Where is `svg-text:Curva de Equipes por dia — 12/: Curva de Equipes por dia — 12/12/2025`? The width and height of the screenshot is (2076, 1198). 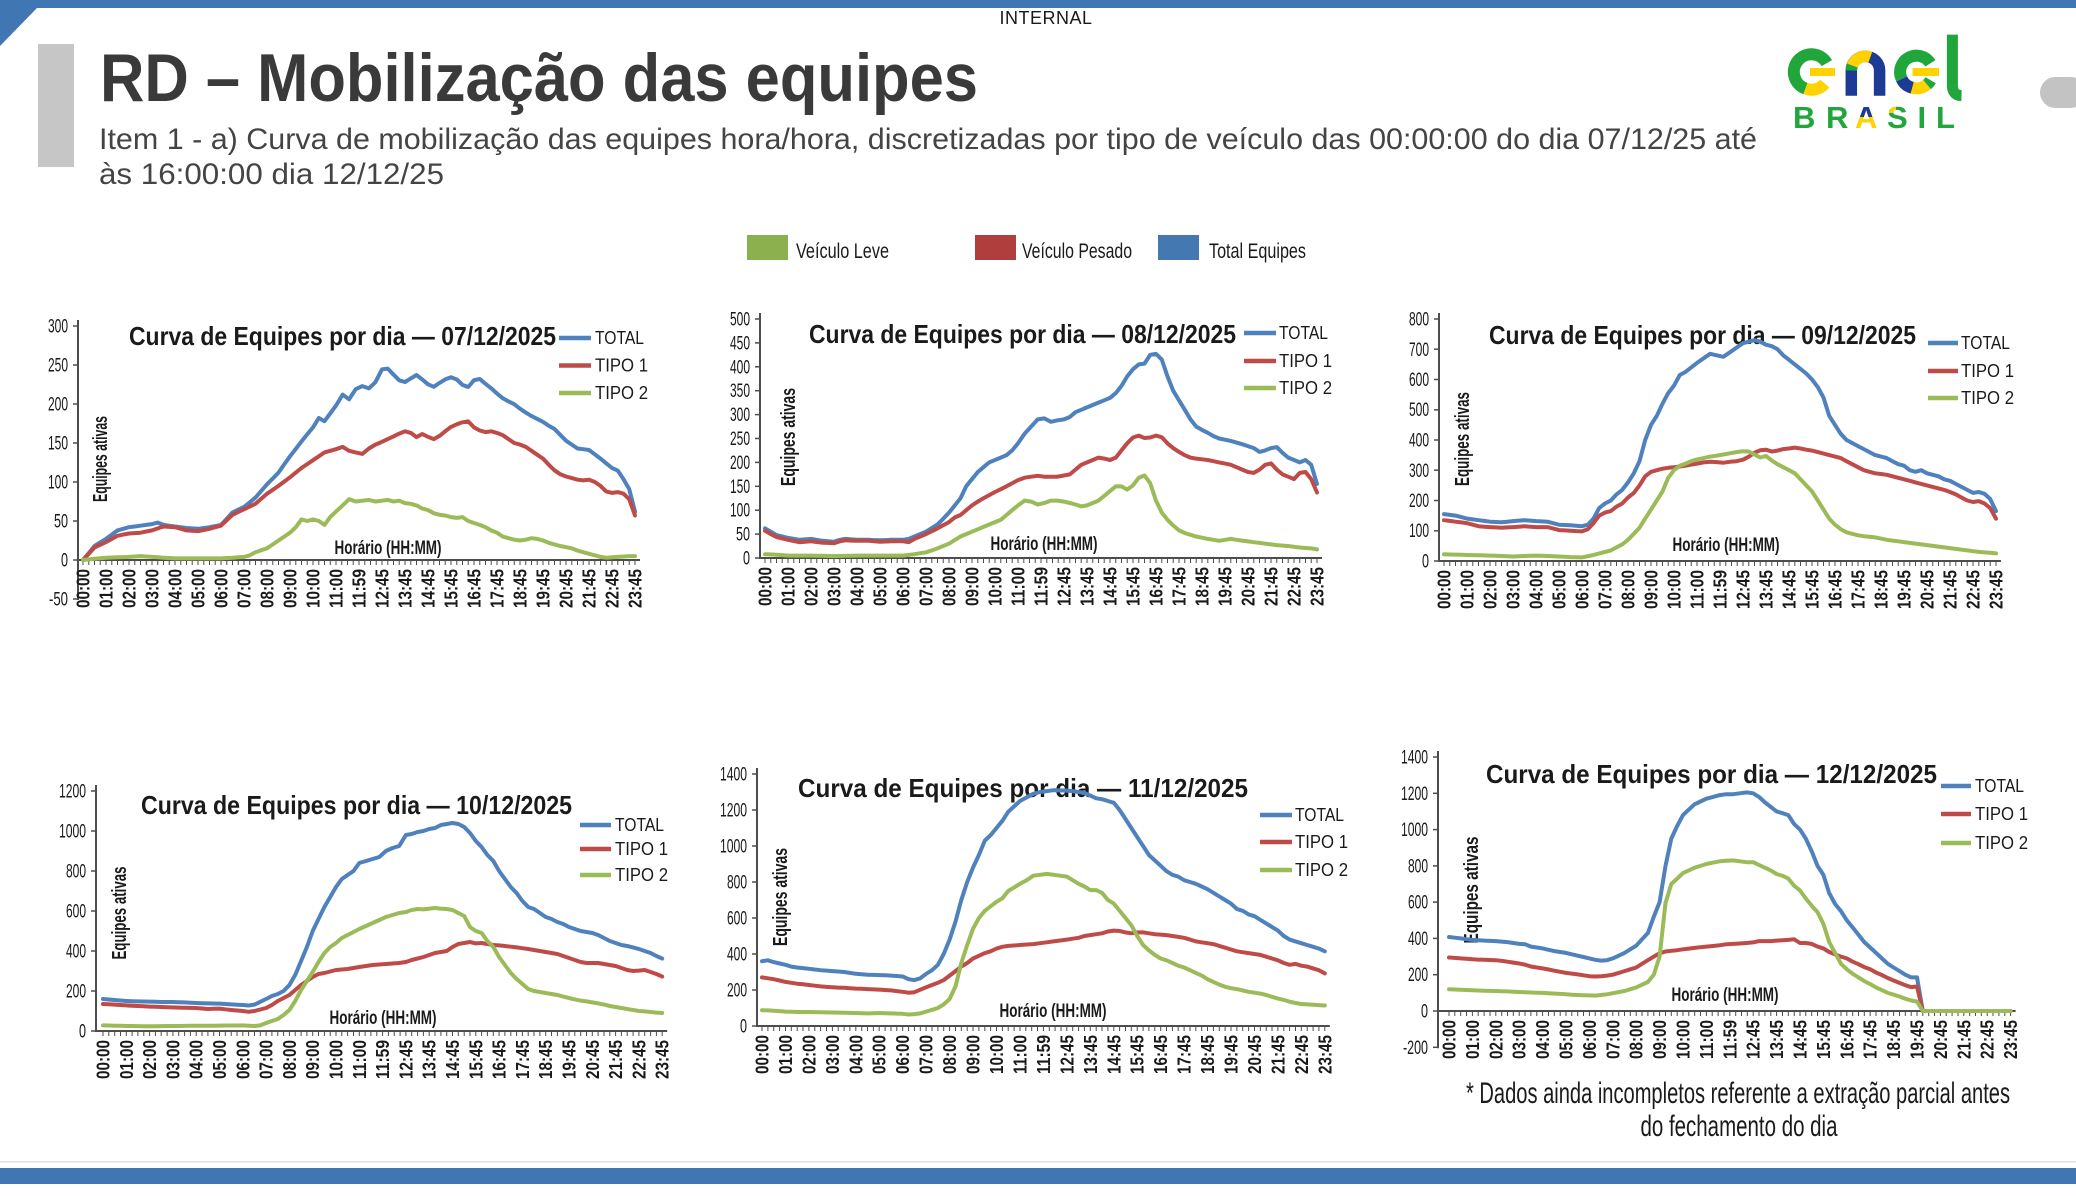
svg-text:Curva de Equipes por dia — 12/: Curva de Equipes por dia — 12/12/2025 is located at coordinates (1711, 774).